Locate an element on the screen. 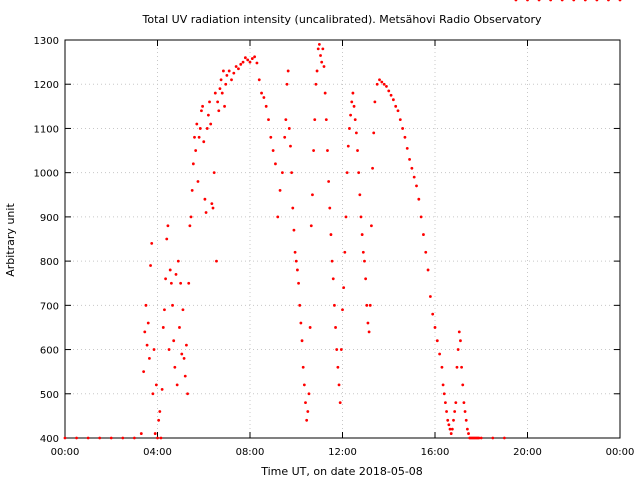 Image resolution: width=640 pixels, height=480 pixels. y-tick-label: 900 is located at coordinates (49, 218).